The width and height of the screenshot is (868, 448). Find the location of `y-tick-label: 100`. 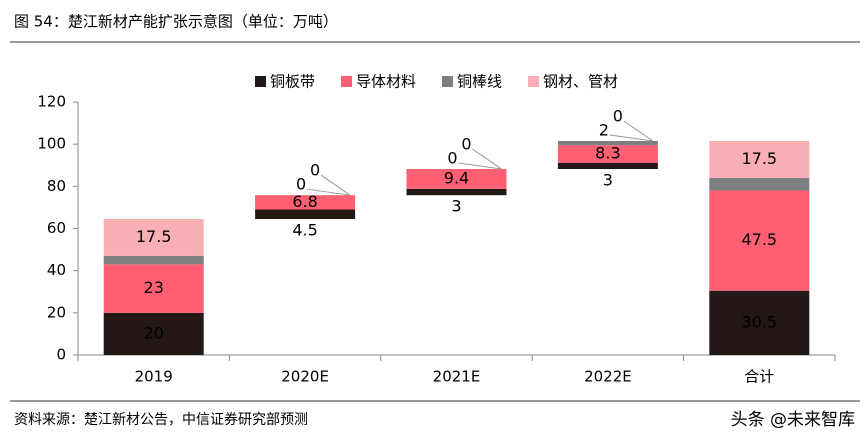

y-tick-label: 100 is located at coordinates (51, 144).